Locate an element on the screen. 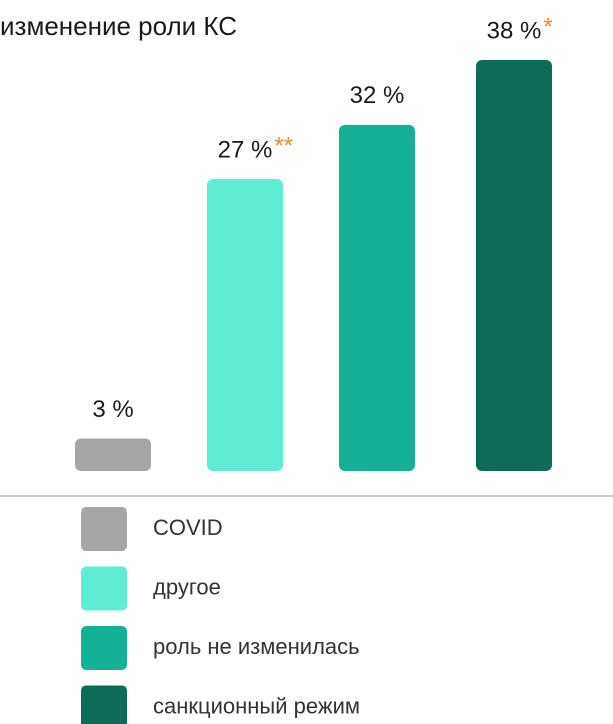 The width and height of the screenshot is (613, 724). legend-label: COVID is located at coordinates (188, 527).